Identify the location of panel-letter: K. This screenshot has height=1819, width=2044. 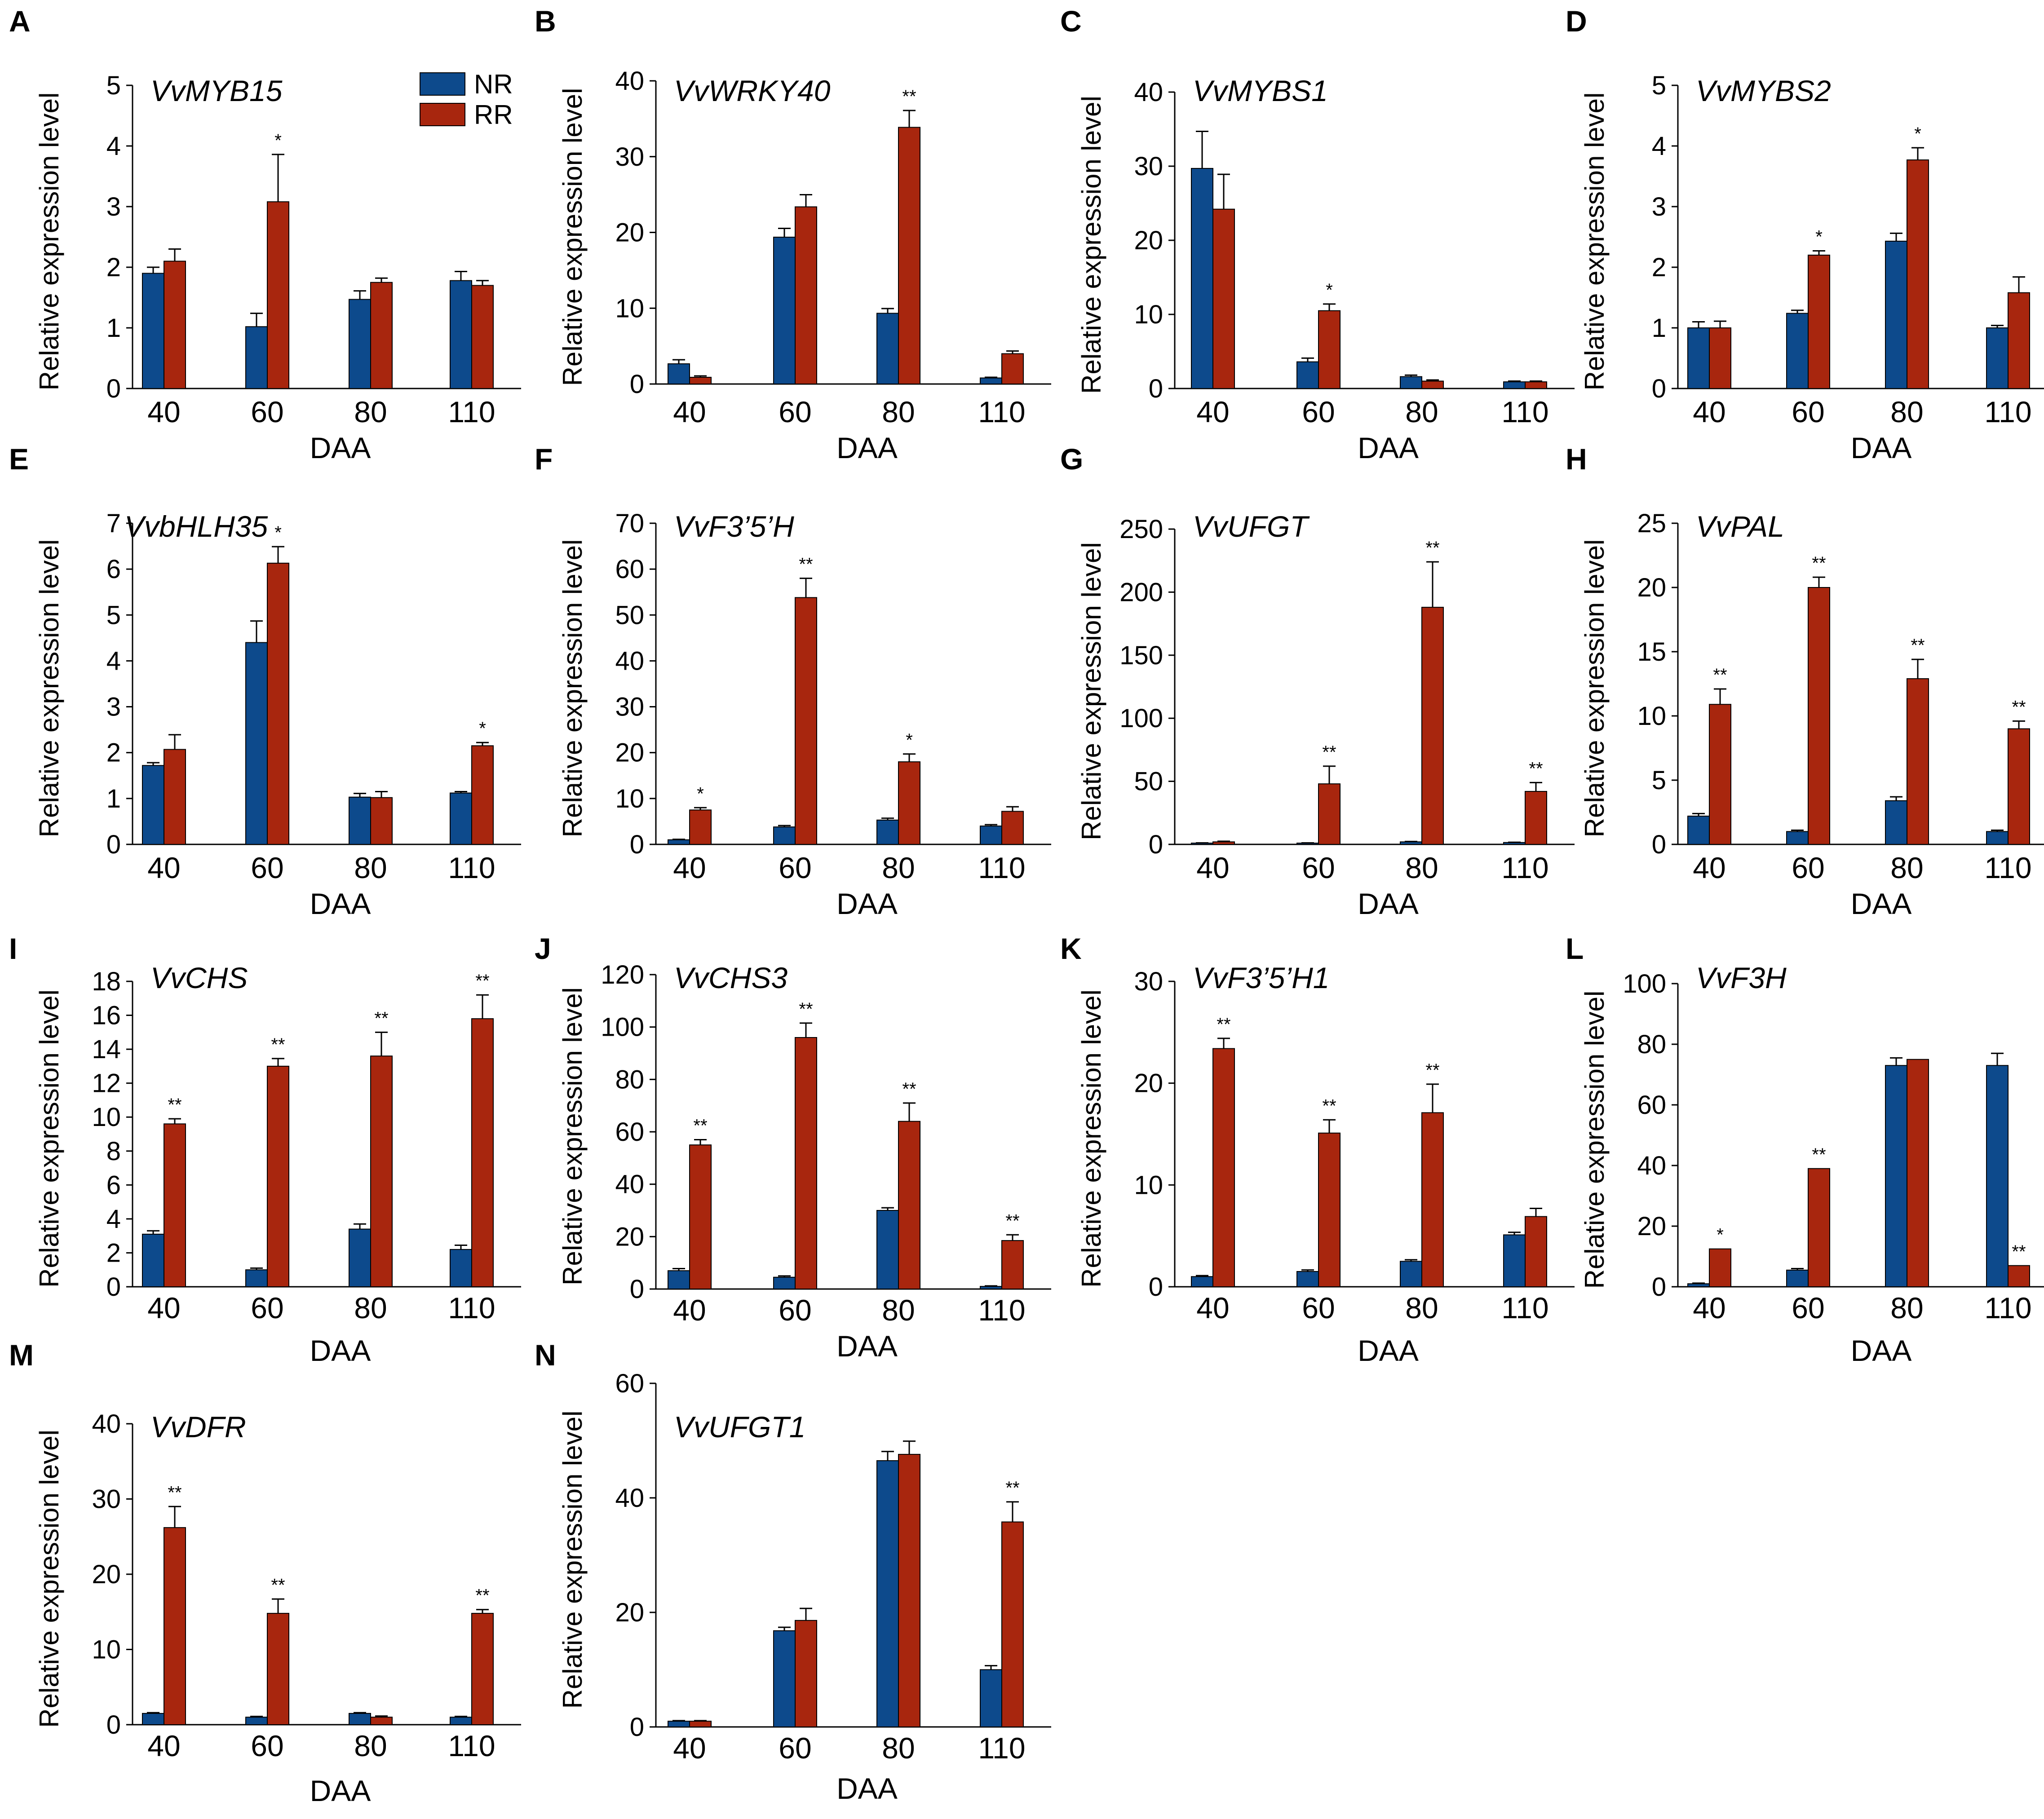
(1071, 949).